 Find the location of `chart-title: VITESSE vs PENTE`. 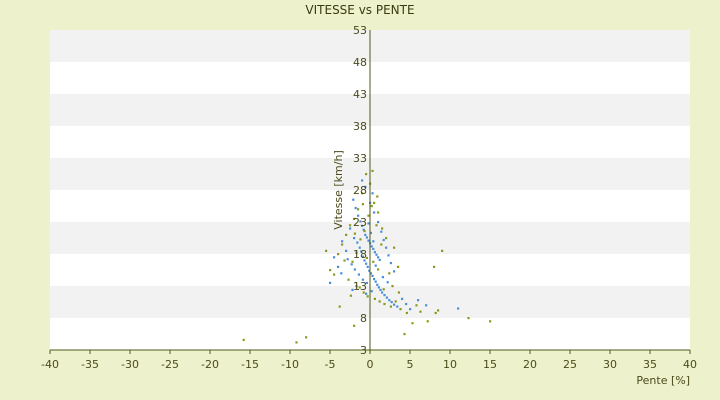

chart-title: VITESSE vs PENTE is located at coordinates (359, 10).